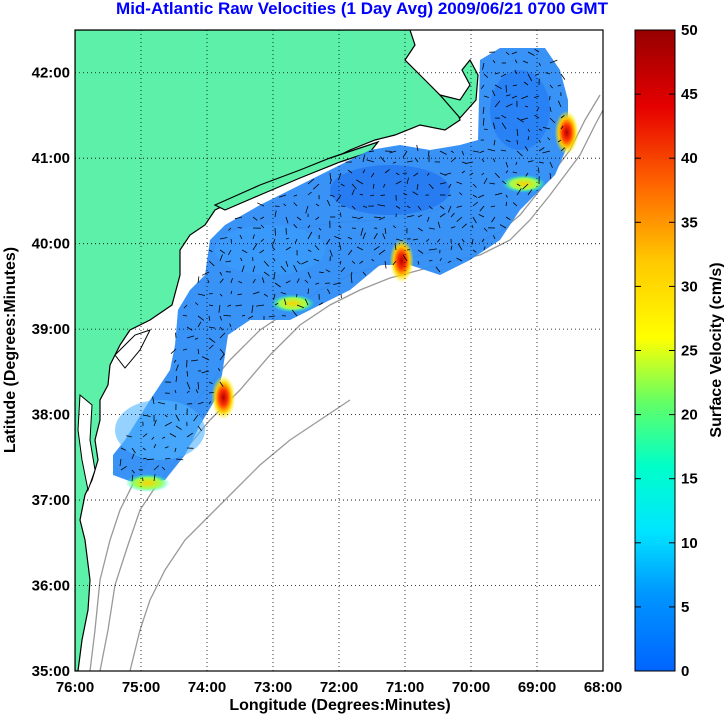  Describe the element at coordinates (51, 586) in the screenshot. I see `lat-tick-label: 36:00` at that location.